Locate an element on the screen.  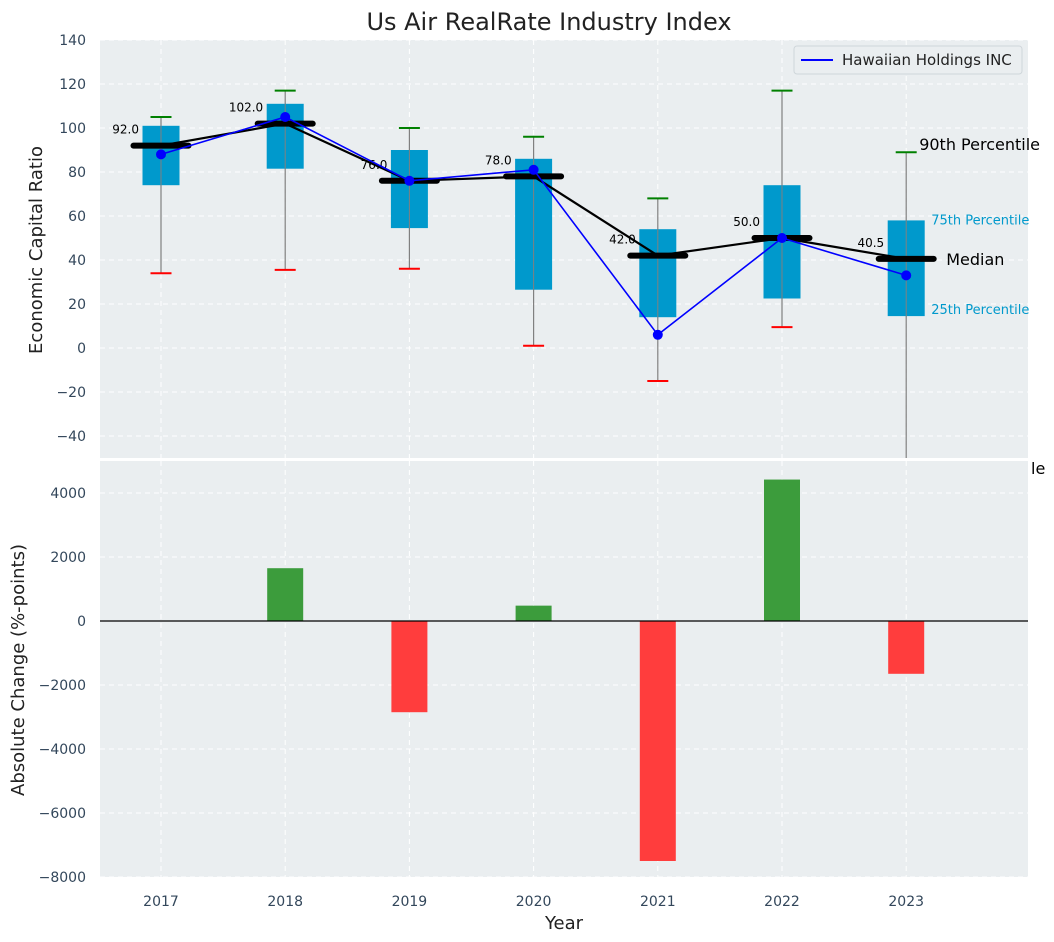
top-y-axis-label: Economic Capital Ratio is located at coordinates (36, 250).